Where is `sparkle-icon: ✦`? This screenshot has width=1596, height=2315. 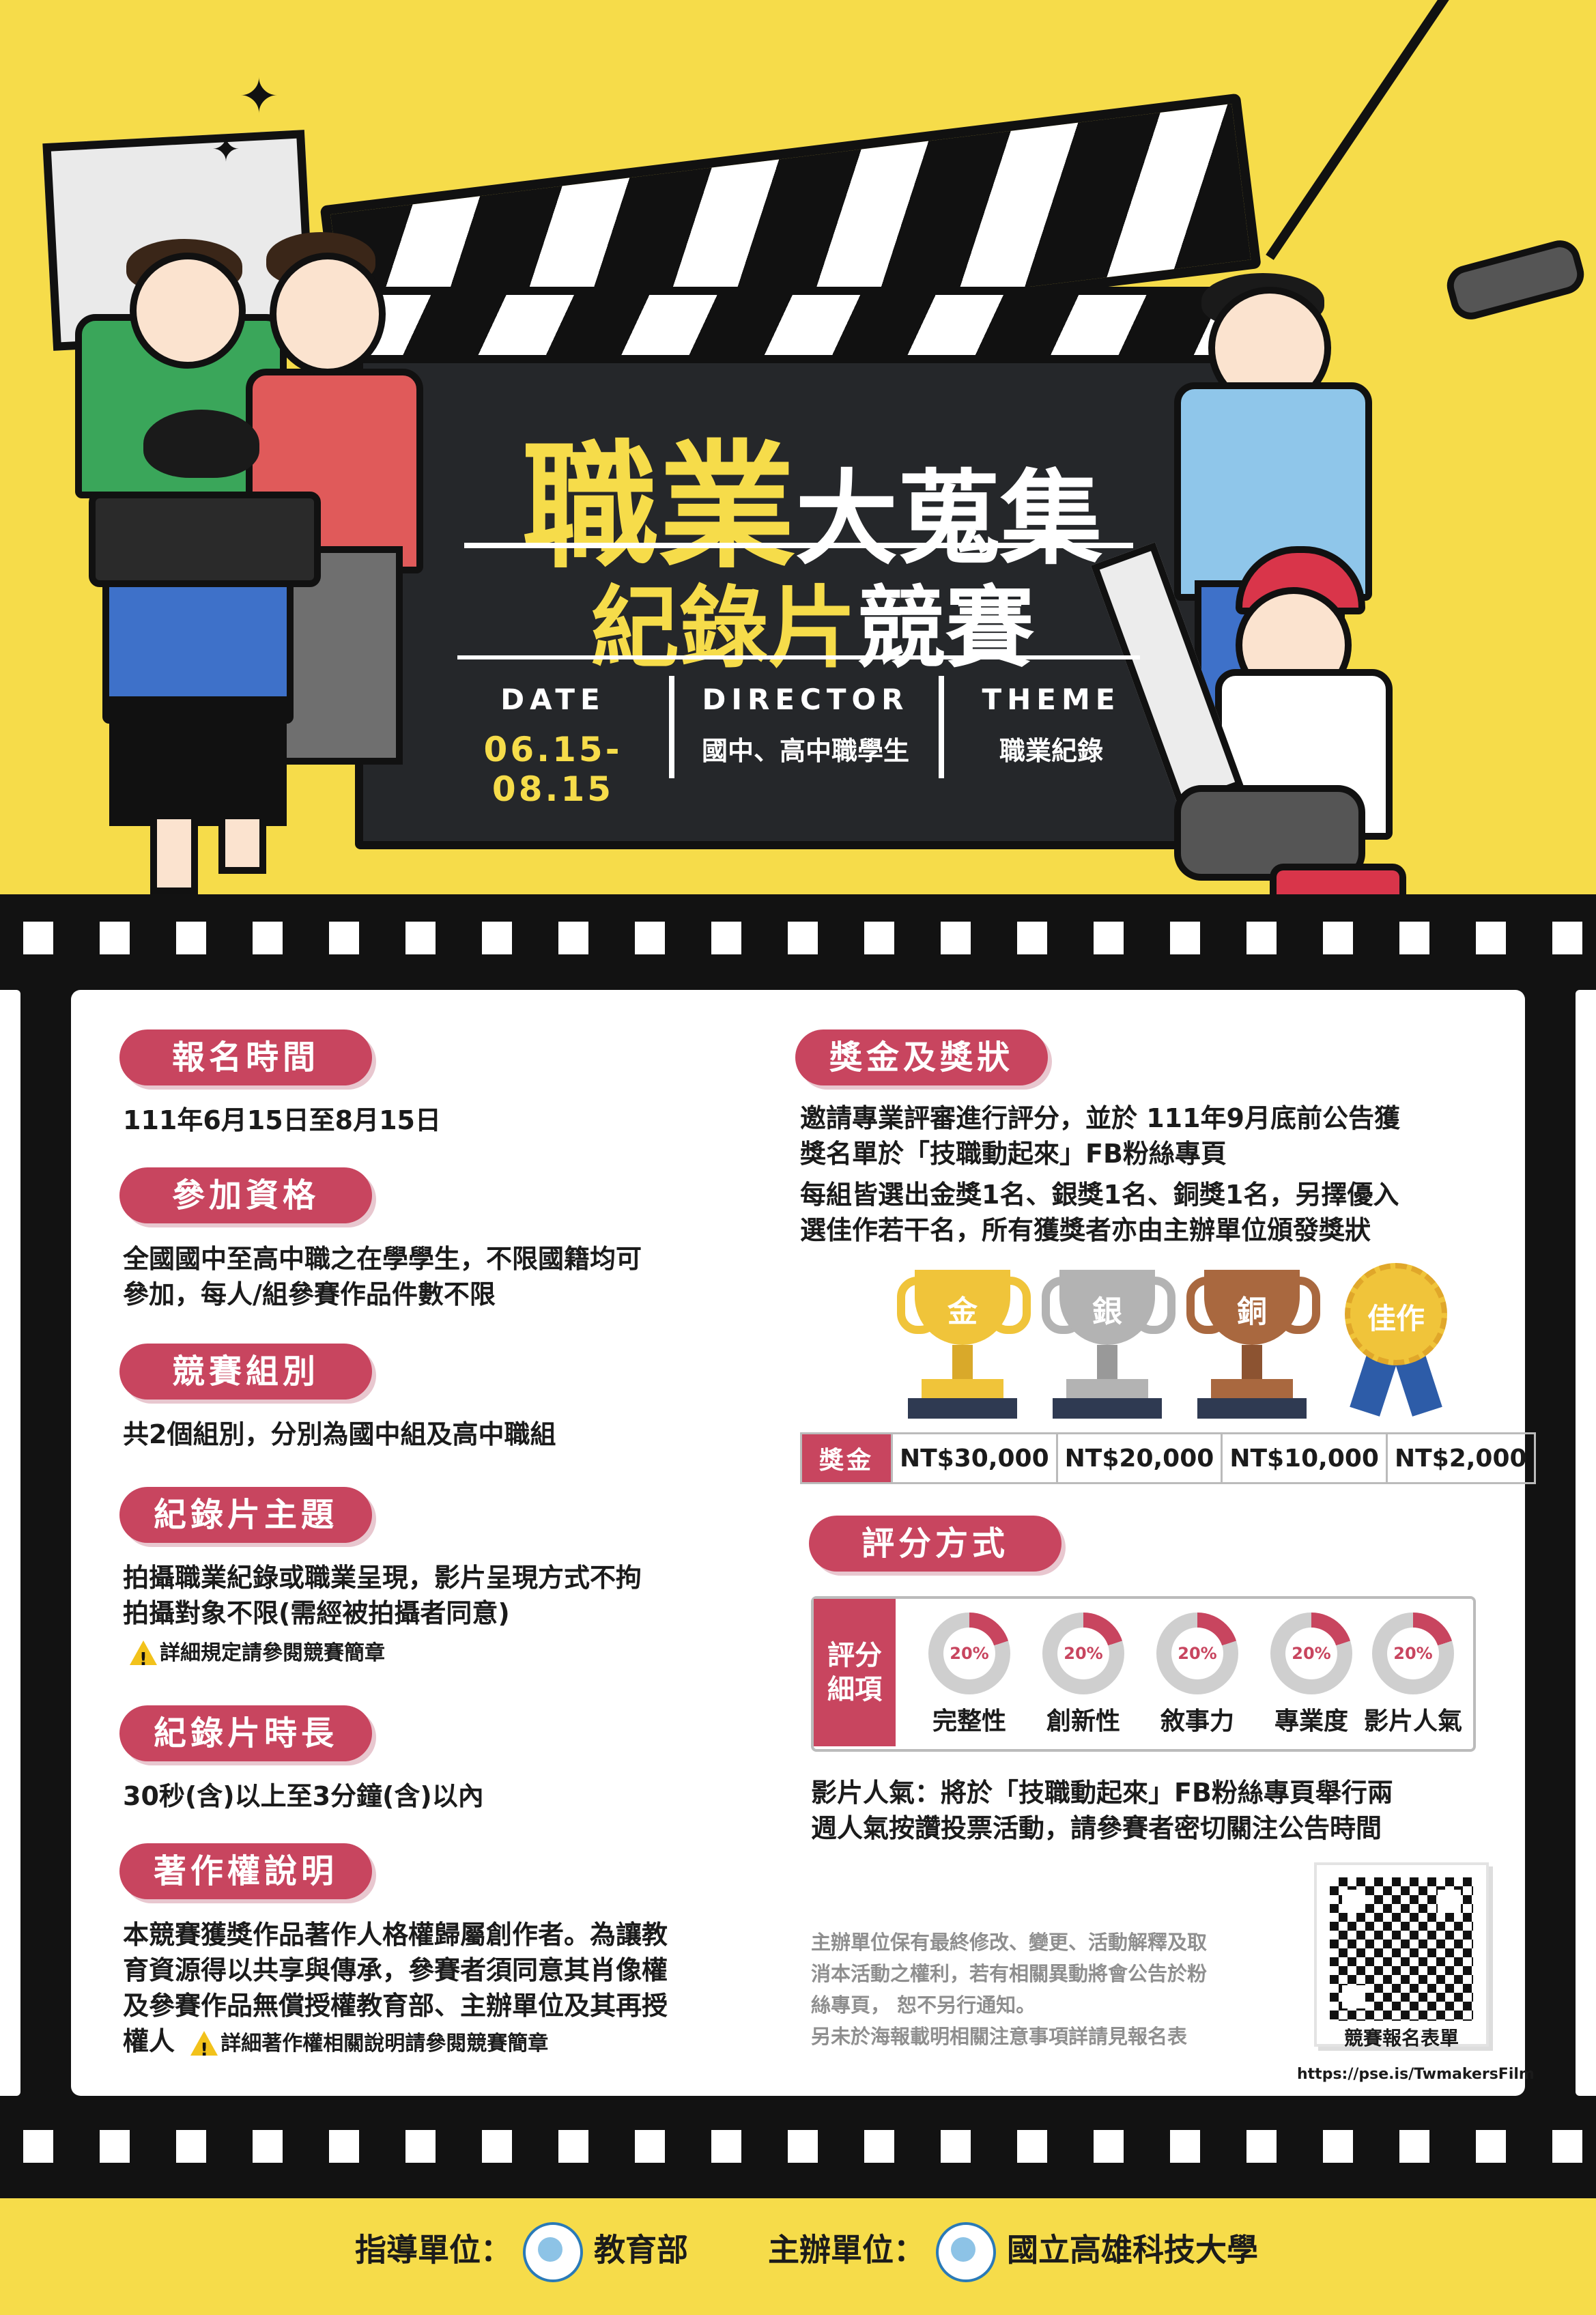 sparkle-icon: ✦ is located at coordinates (259, 96).